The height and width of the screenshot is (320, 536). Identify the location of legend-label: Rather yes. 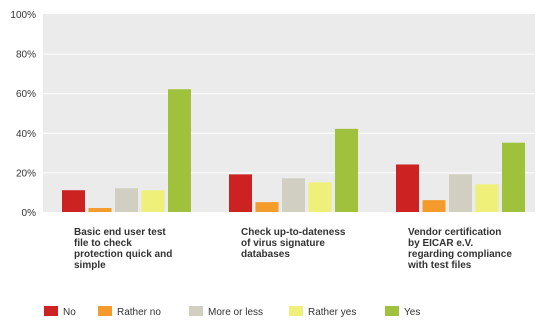
(332, 312).